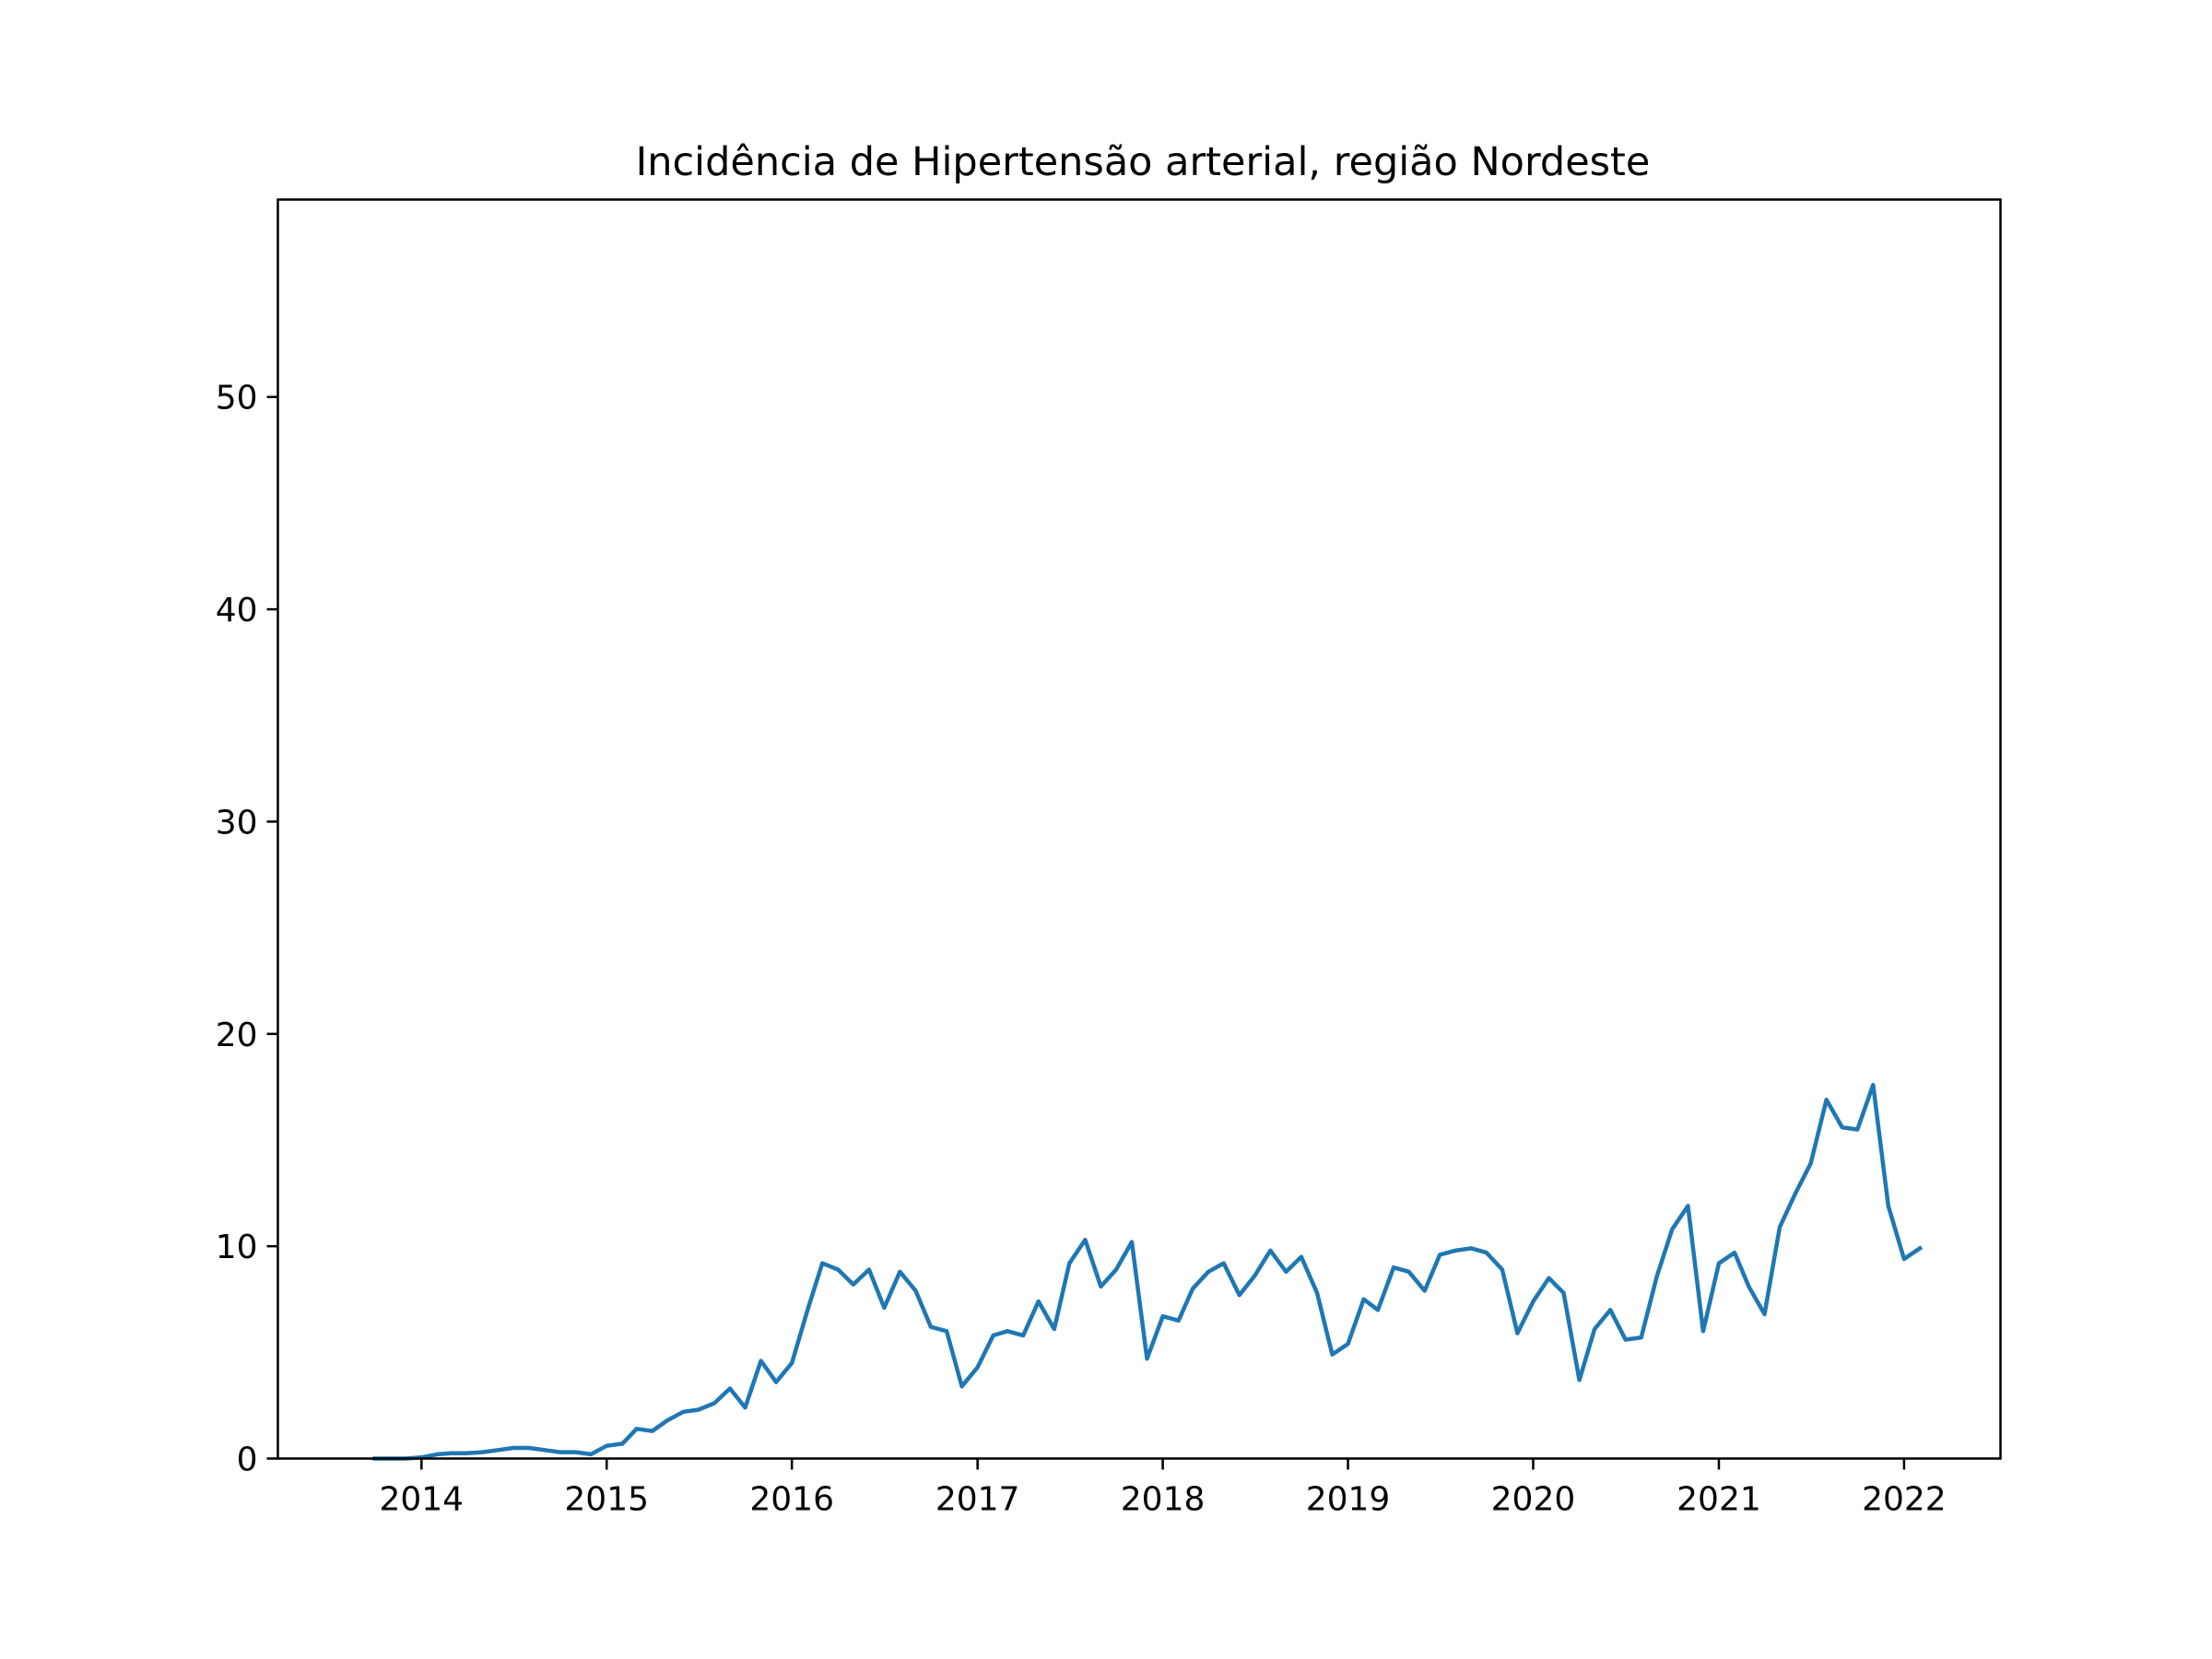 The height and width of the screenshot is (1659, 2212). I want to click on x-tick-label: 2020, so click(1533, 1500).